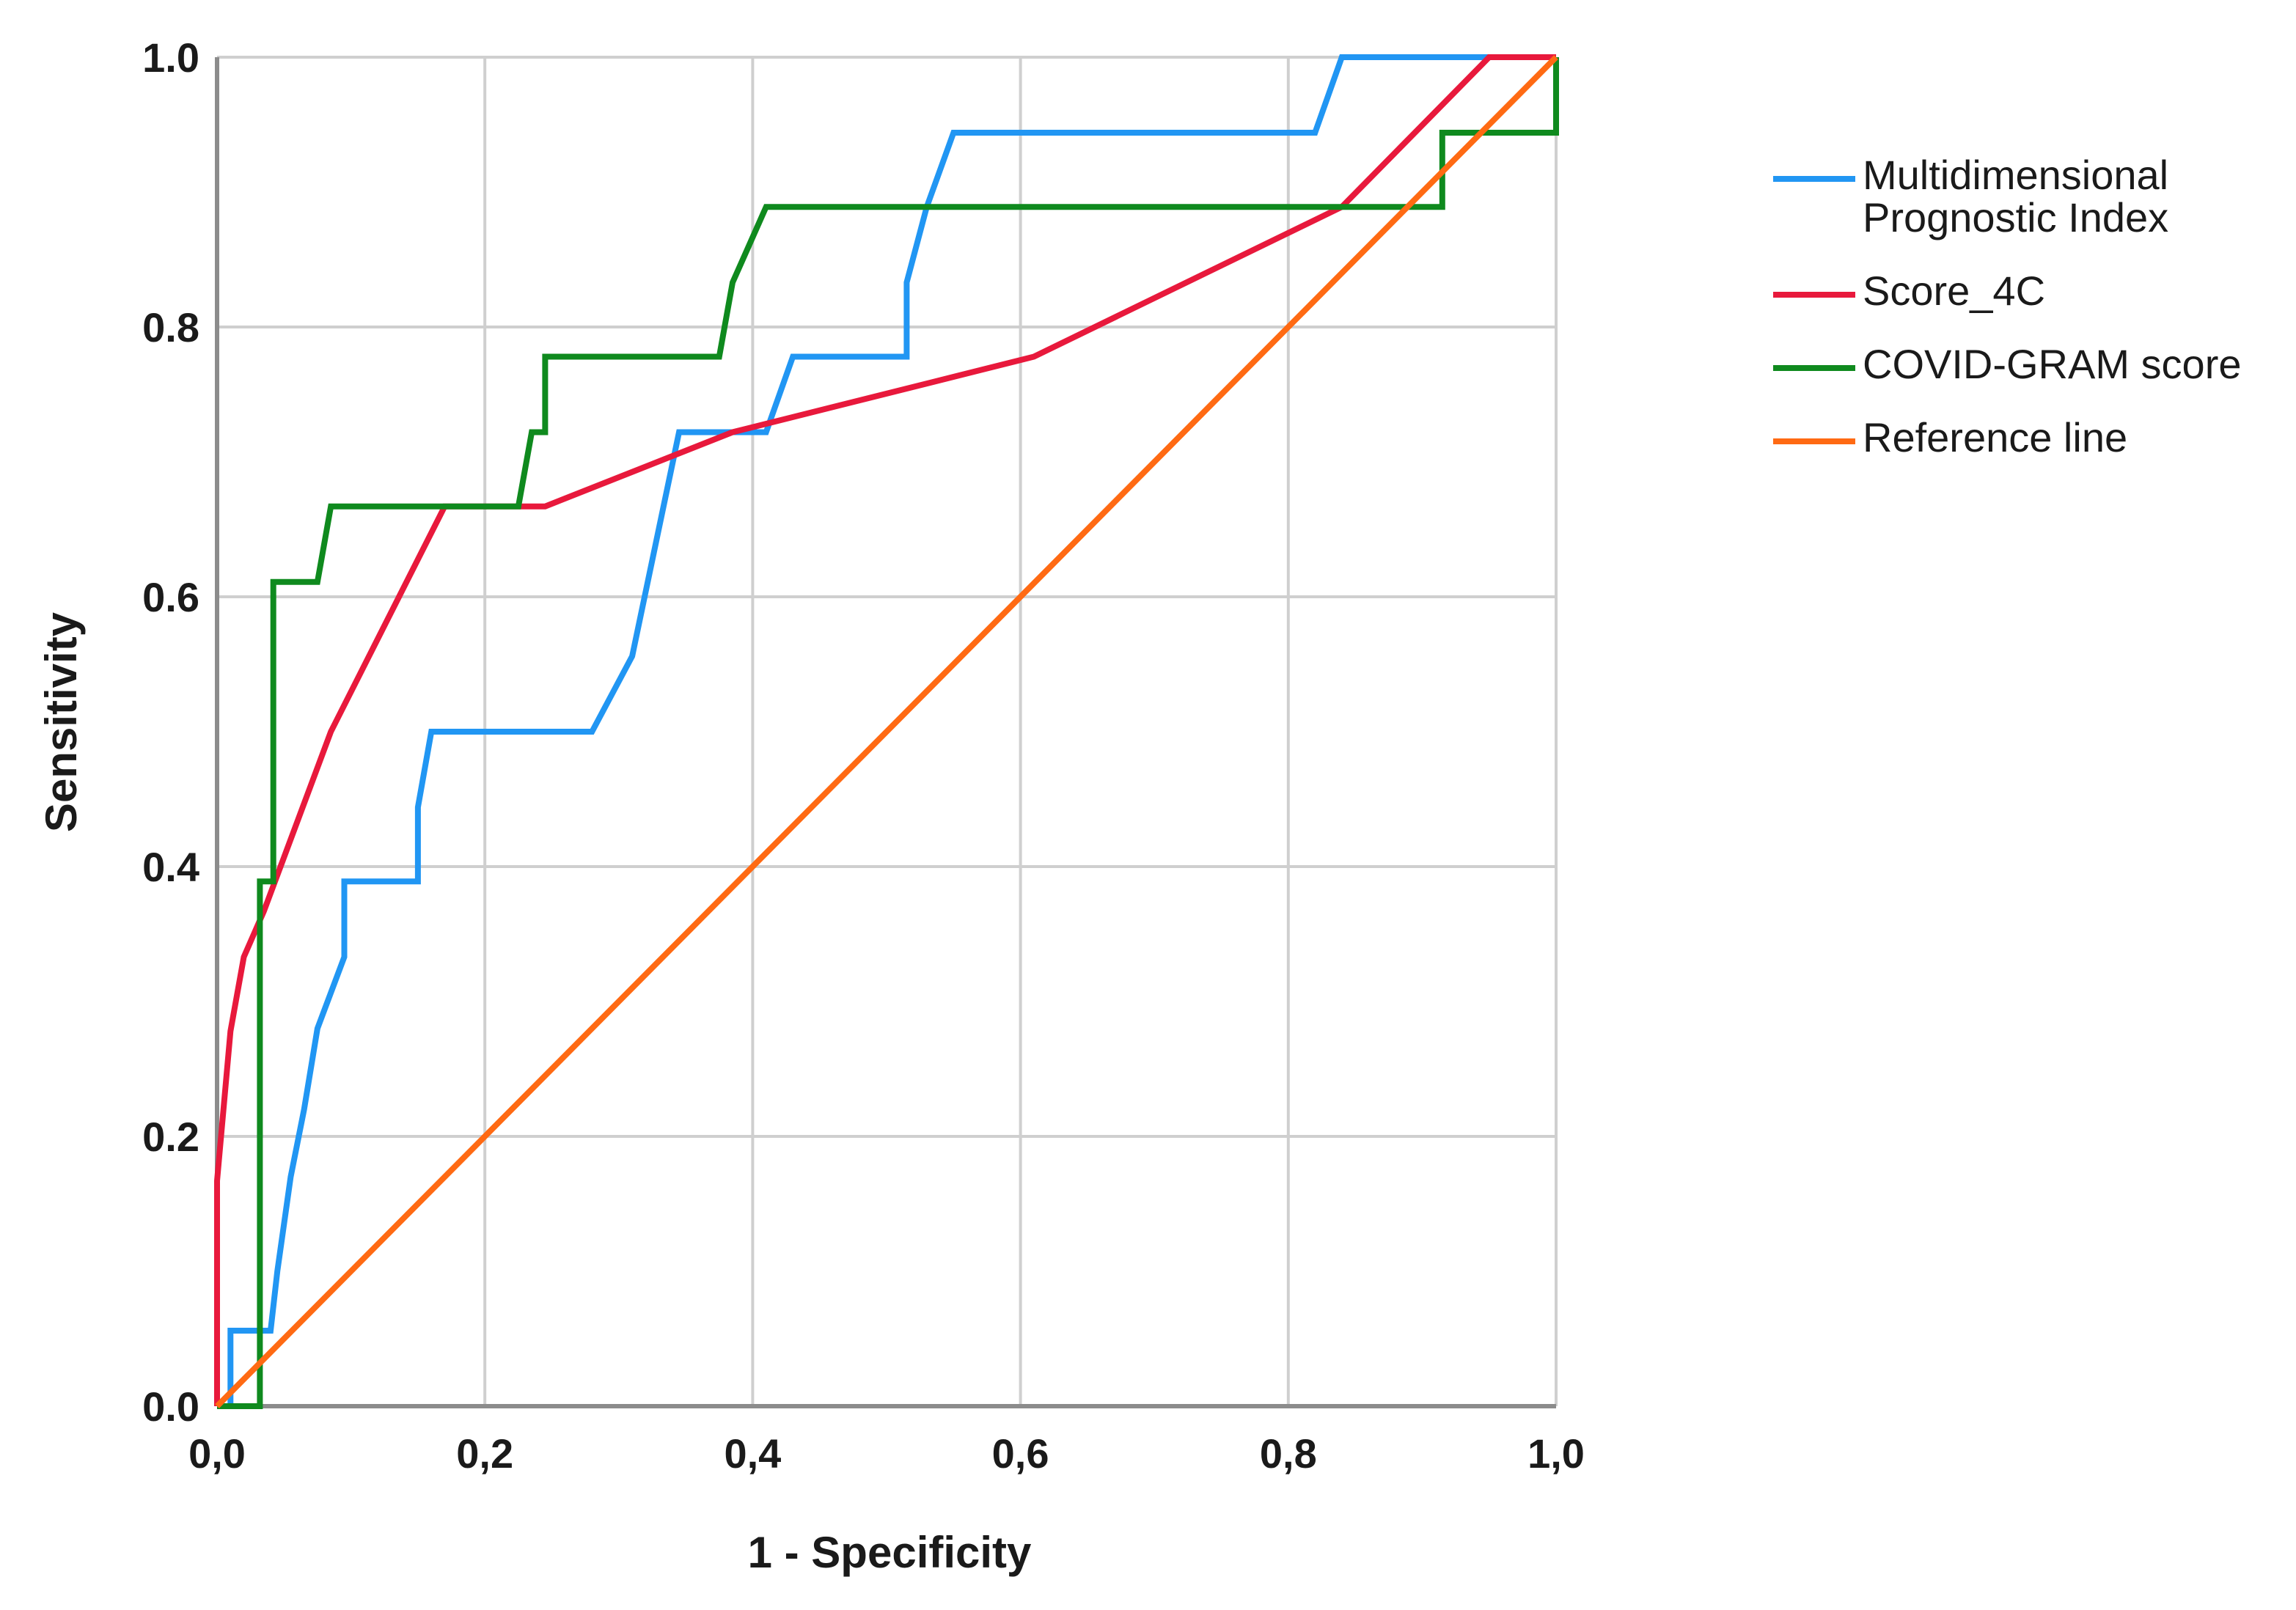  What do you see at coordinates (170, 867) in the screenshot?
I see `y-tick-label: 0.4` at bounding box center [170, 867].